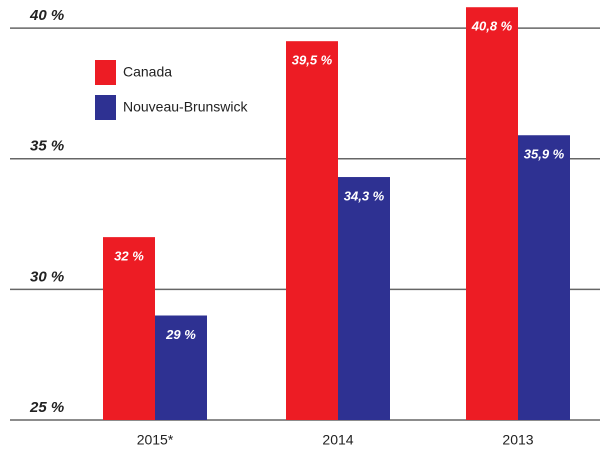  I want to click on x-tick-label: 2013, so click(517, 440).